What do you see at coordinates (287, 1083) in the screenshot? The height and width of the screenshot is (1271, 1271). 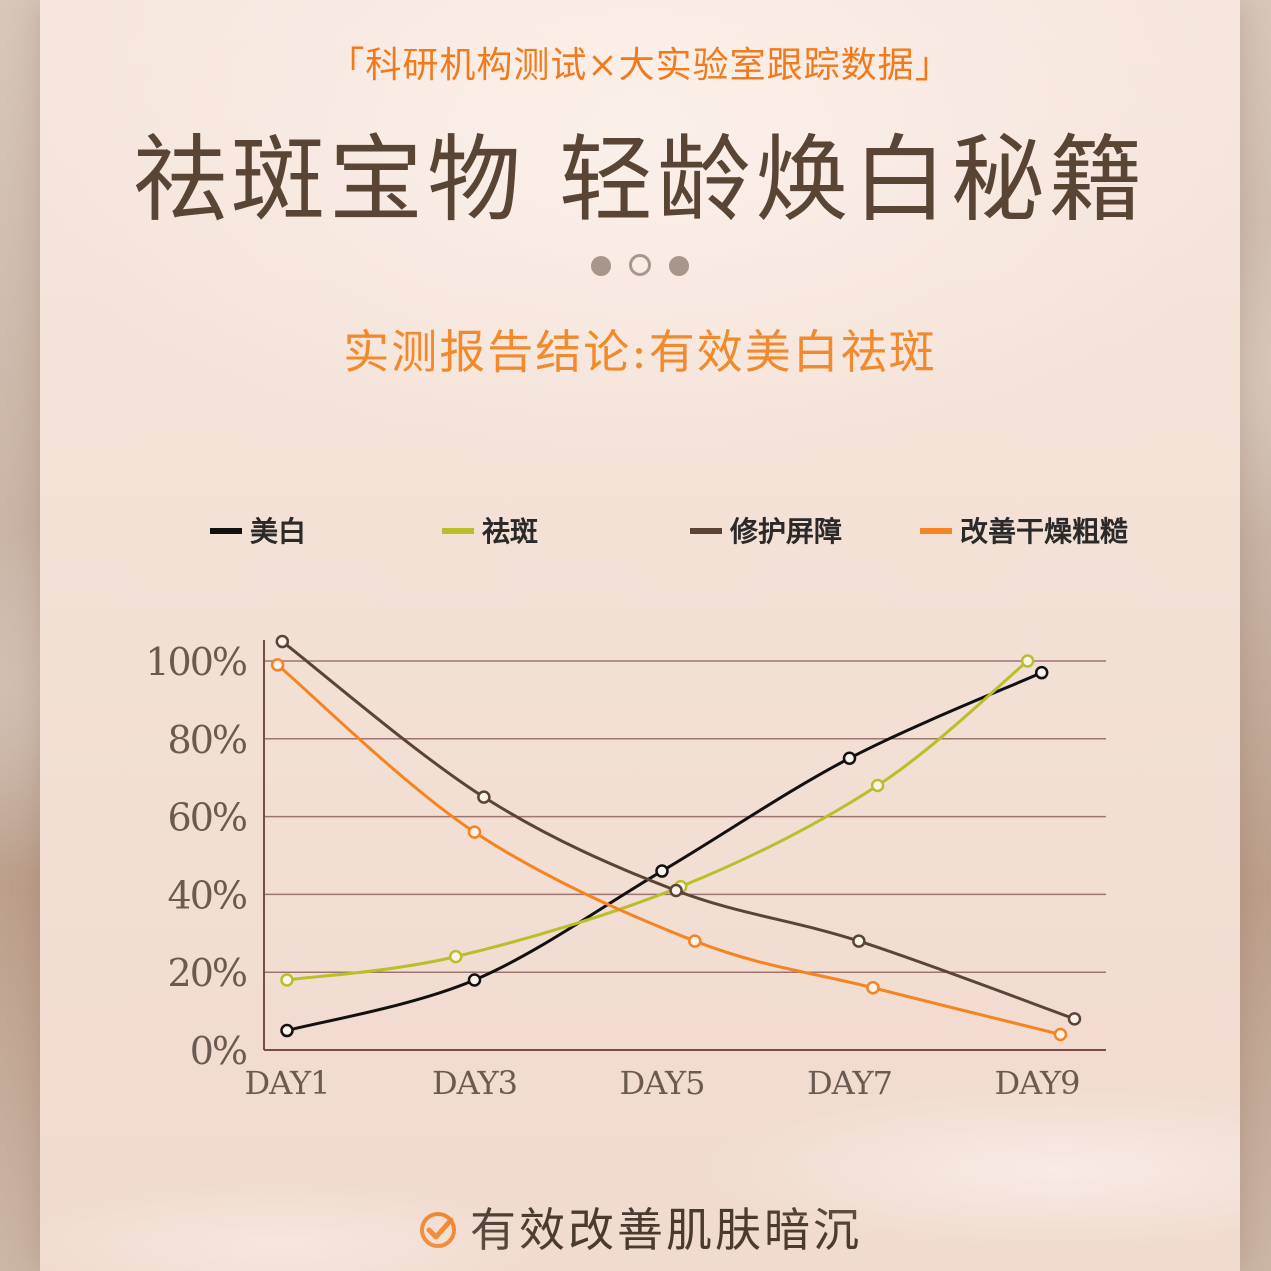 I see `x-tick-label: DAY1` at bounding box center [287, 1083].